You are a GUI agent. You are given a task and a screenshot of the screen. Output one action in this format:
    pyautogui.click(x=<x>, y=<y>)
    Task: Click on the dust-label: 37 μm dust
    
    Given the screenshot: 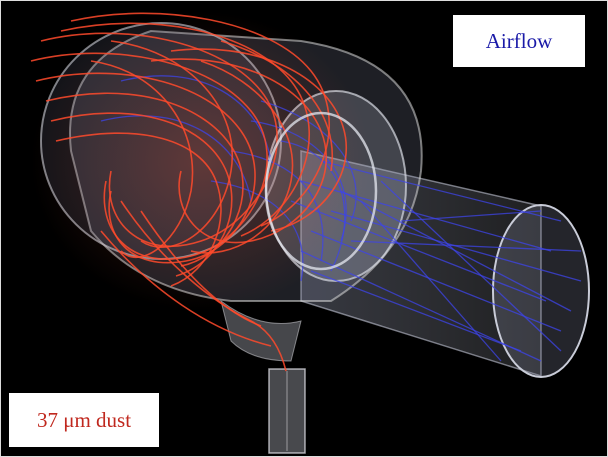 What is the action you would take?
    pyautogui.click(x=84, y=420)
    